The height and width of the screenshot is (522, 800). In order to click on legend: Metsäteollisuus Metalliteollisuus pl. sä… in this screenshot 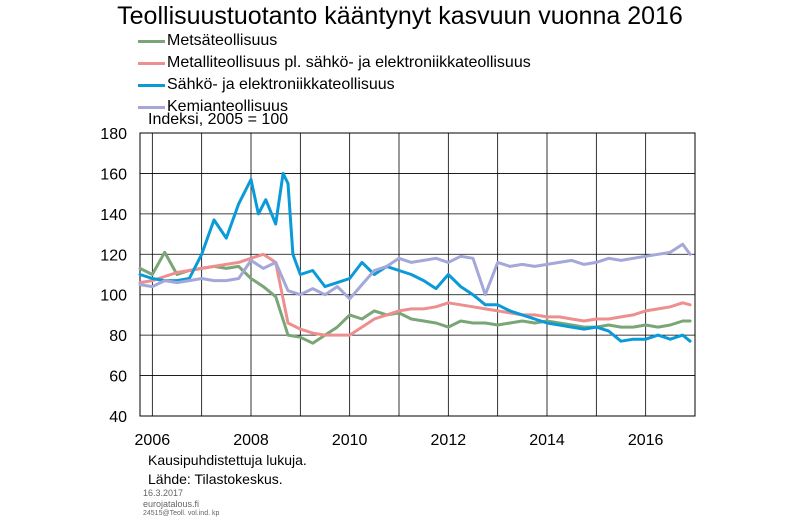, I will do `click(334, 74)`.